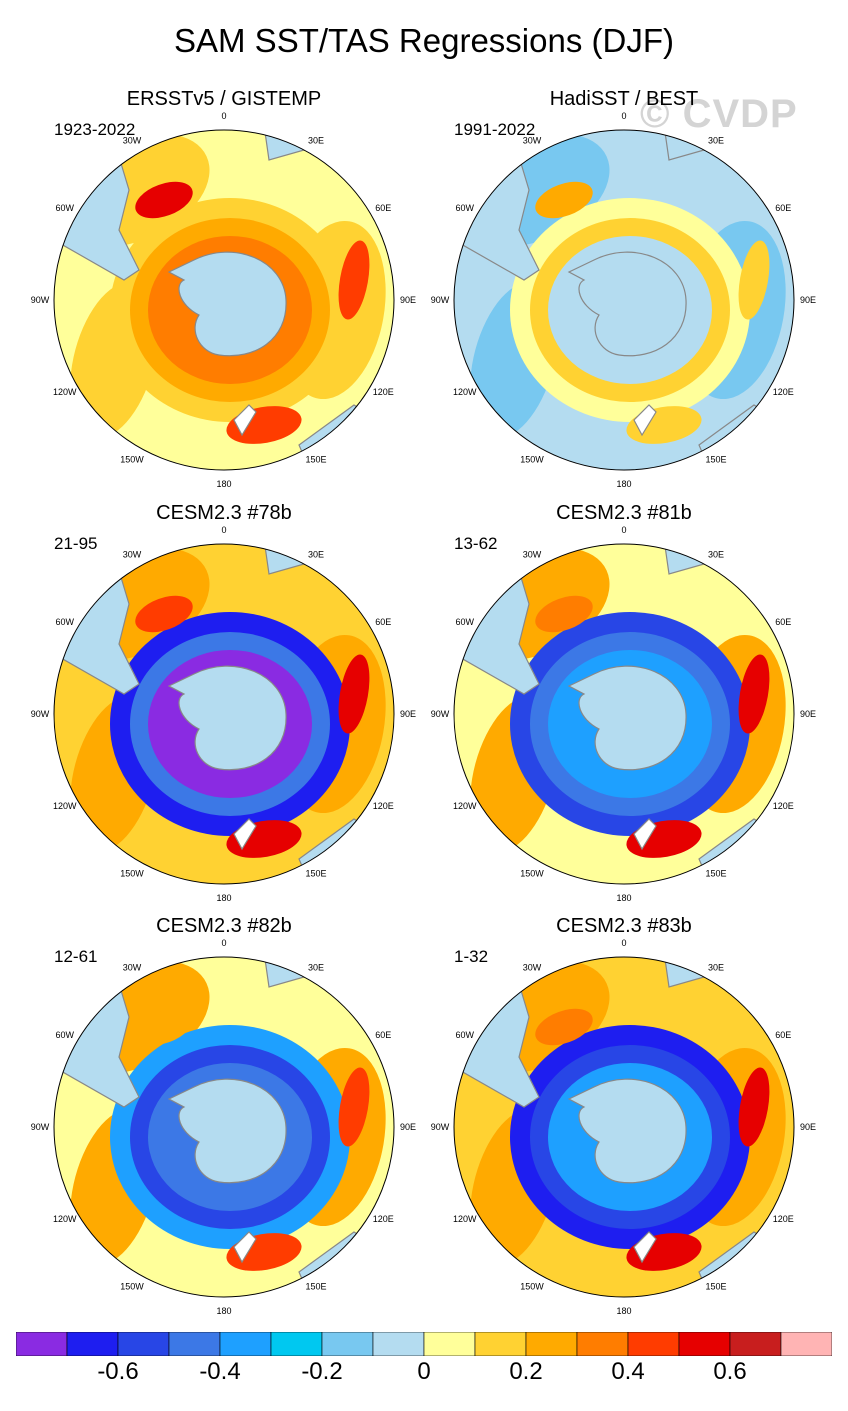  I want to click on colorbar, so click(424, 1344).